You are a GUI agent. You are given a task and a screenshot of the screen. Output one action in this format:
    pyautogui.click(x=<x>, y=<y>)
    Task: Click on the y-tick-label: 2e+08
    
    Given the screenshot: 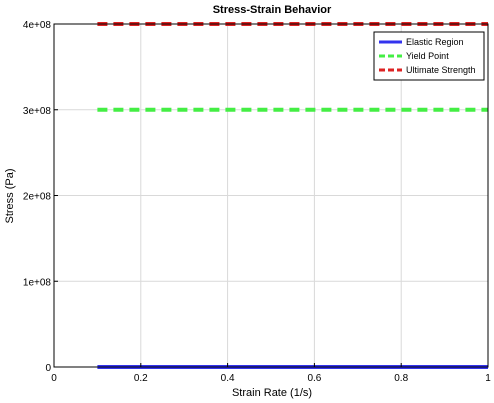 What is the action you would take?
    pyautogui.click(x=37, y=197)
    